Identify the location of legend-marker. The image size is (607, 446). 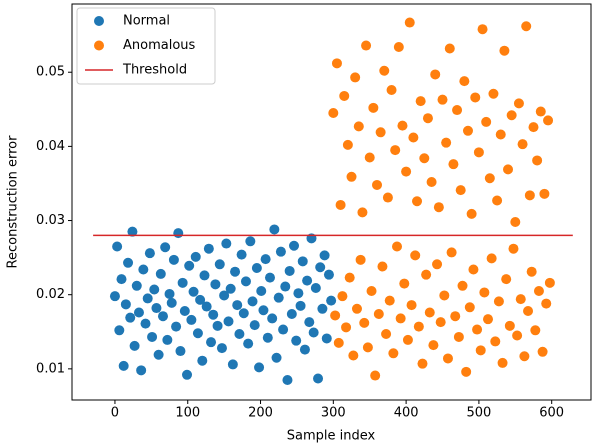
(99, 45).